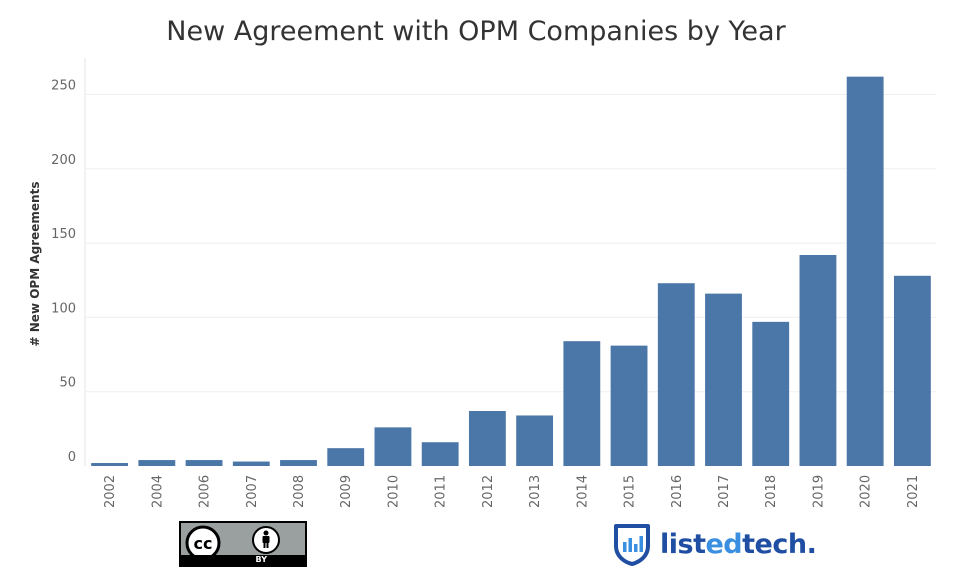  Describe the element at coordinates (724, 491) in the screenshot. I see `x-tick-label: 2017` at that location.